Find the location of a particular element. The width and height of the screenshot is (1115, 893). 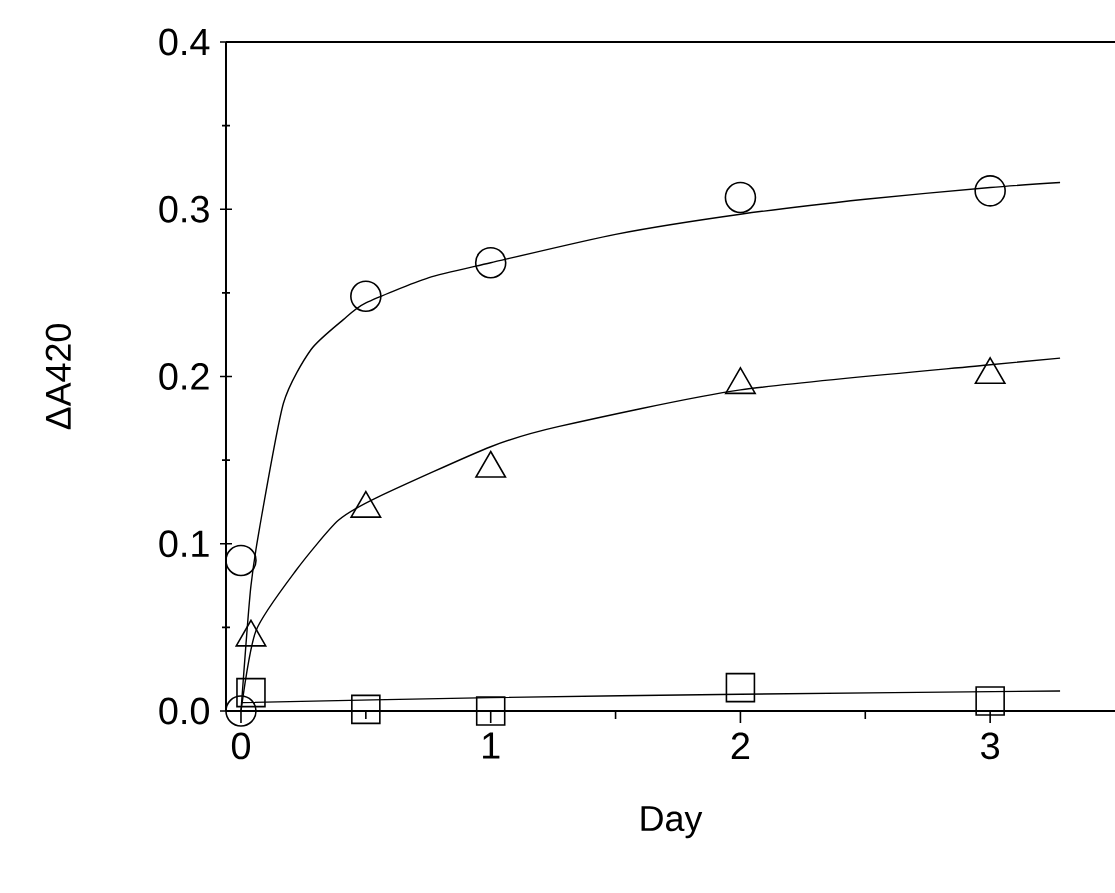

x-tick-label: 0 is located at coordinates (241, 746).